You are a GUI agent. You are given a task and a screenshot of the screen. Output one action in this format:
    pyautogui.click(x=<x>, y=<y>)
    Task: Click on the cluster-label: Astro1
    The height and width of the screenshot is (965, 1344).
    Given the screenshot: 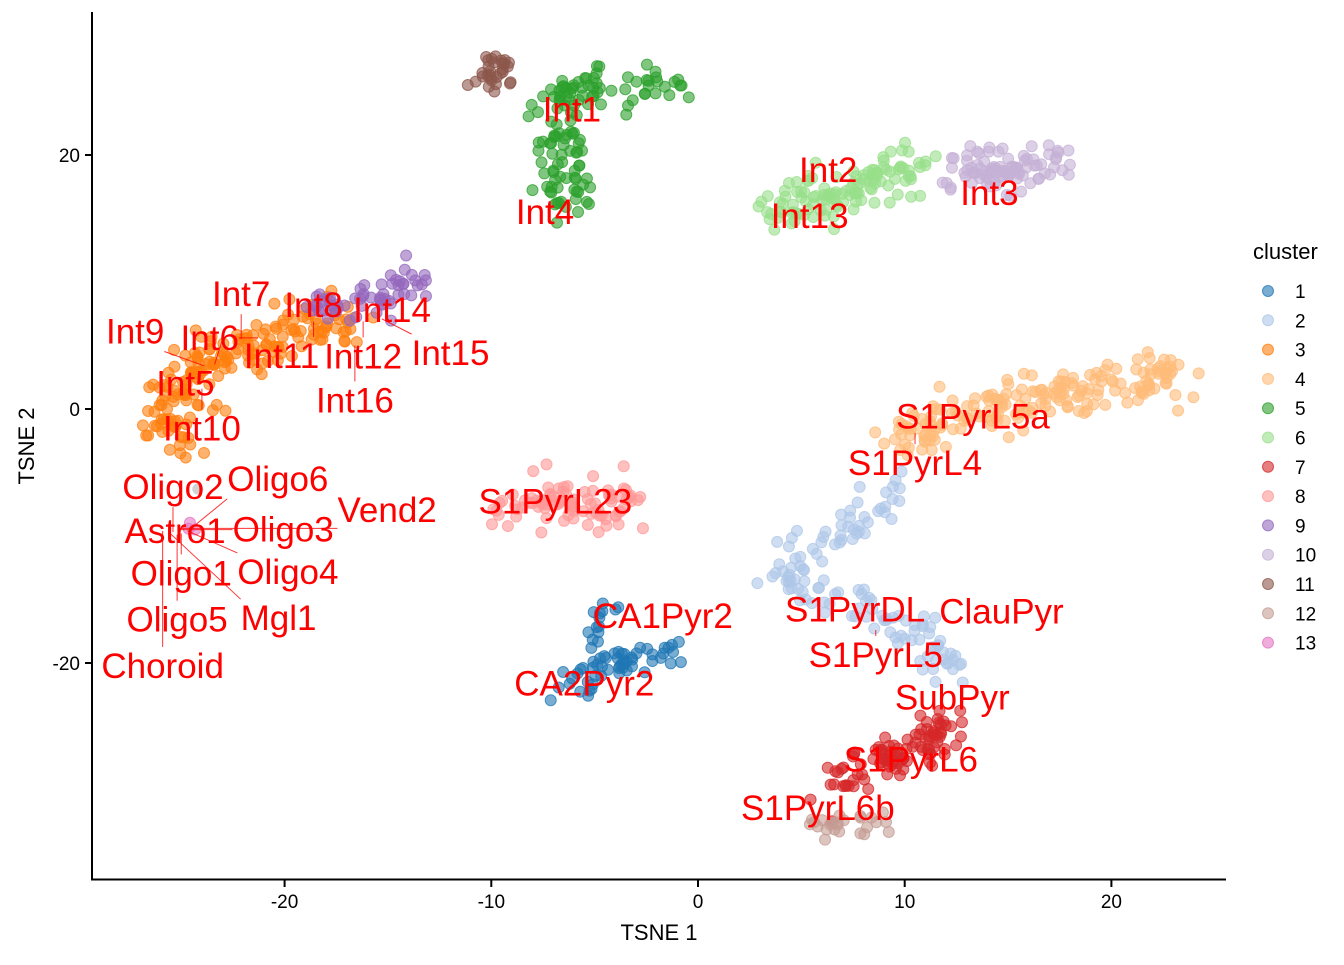 What is the action you would take?
    pyautogui.click(x=174, y=531)
    